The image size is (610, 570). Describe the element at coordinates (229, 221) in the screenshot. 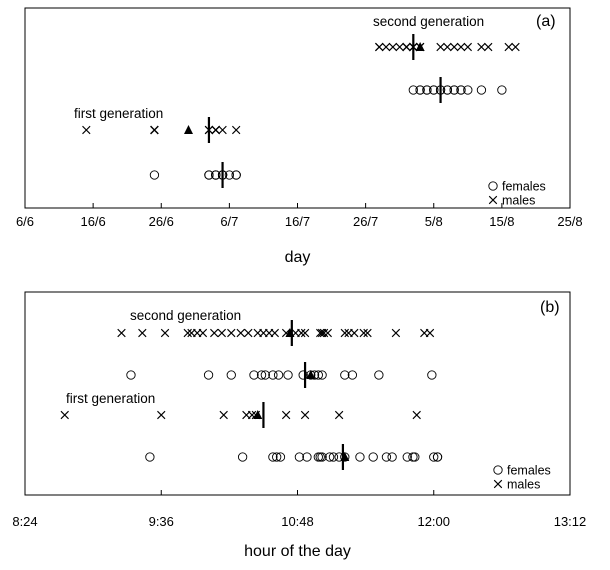

I see `x-tick-label: 6/7` at that location.